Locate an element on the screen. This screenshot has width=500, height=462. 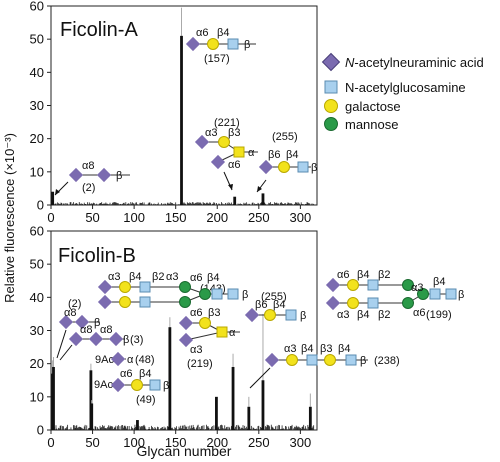
glycan-b-143: (143) α3 β4 β2 α3 α6 β4 β is located at coordinates (172, 290).